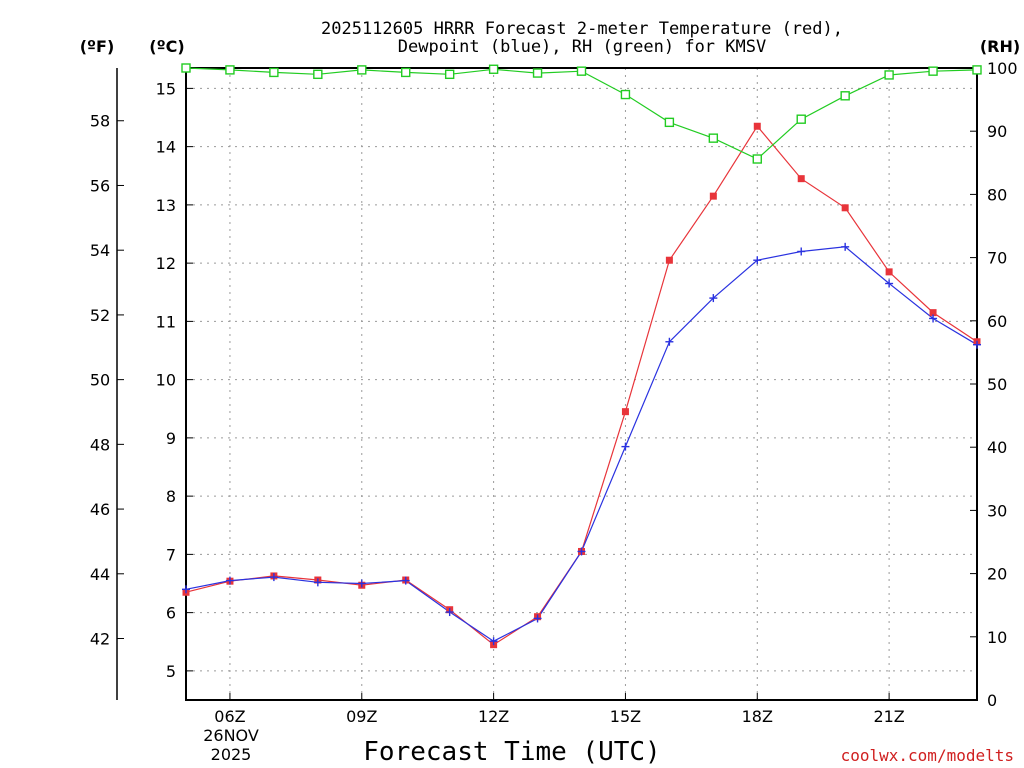  I want to click on celsius-tick-label: 10, so click(166, 380).